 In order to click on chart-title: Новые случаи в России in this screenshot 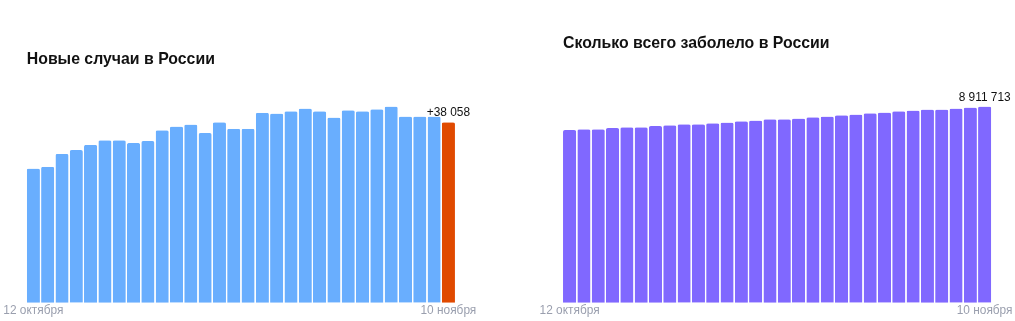, I will do `click(120, 58)`.